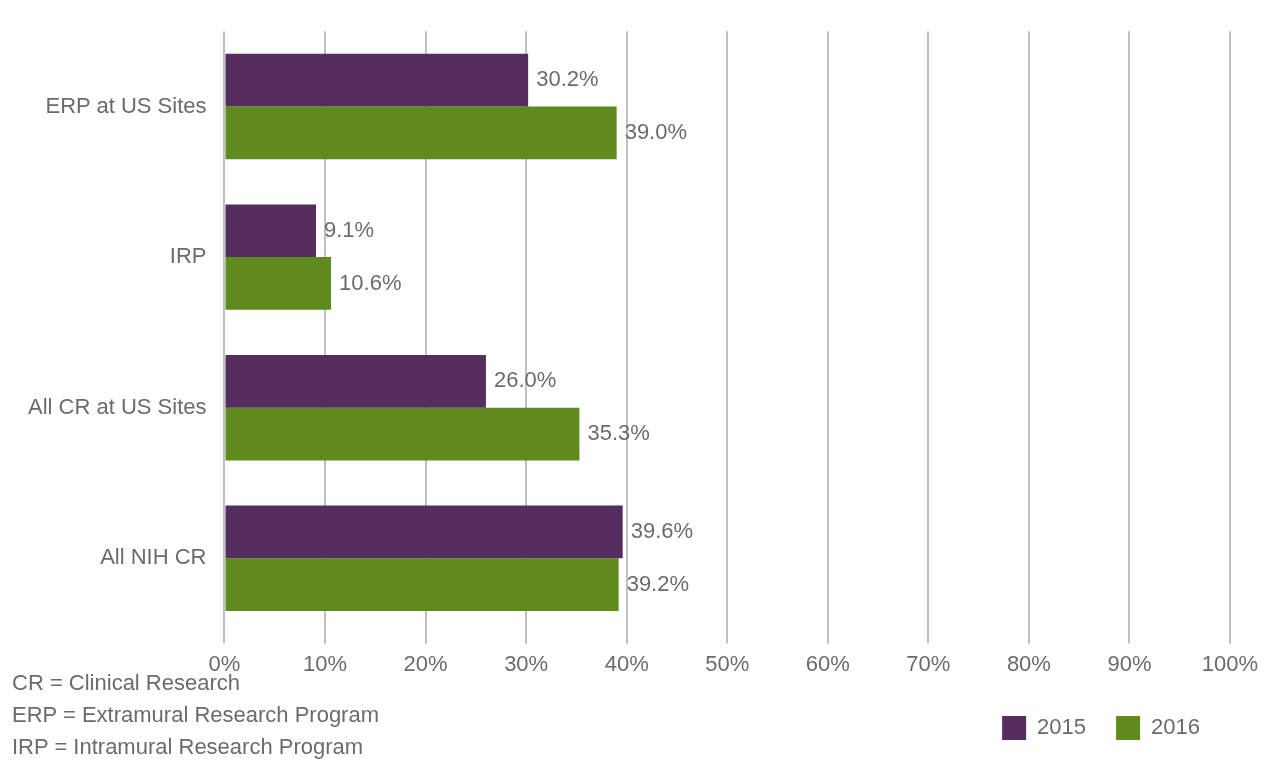  I want to click on y-tick-label: All CR at US Sites, so click(117, 406).